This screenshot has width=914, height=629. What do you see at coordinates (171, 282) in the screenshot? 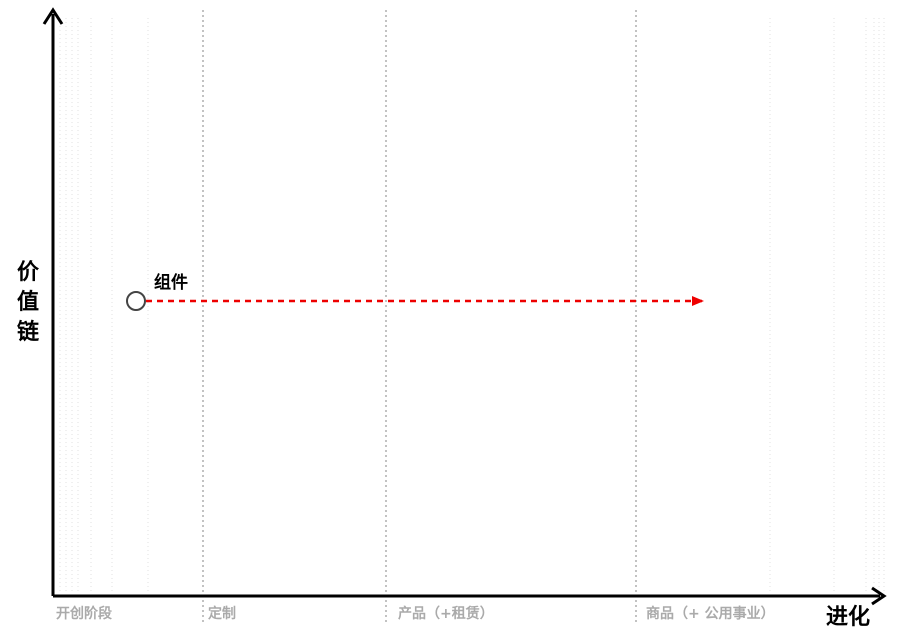
I see `component-label: 组件` at bounding box center [171, 282].